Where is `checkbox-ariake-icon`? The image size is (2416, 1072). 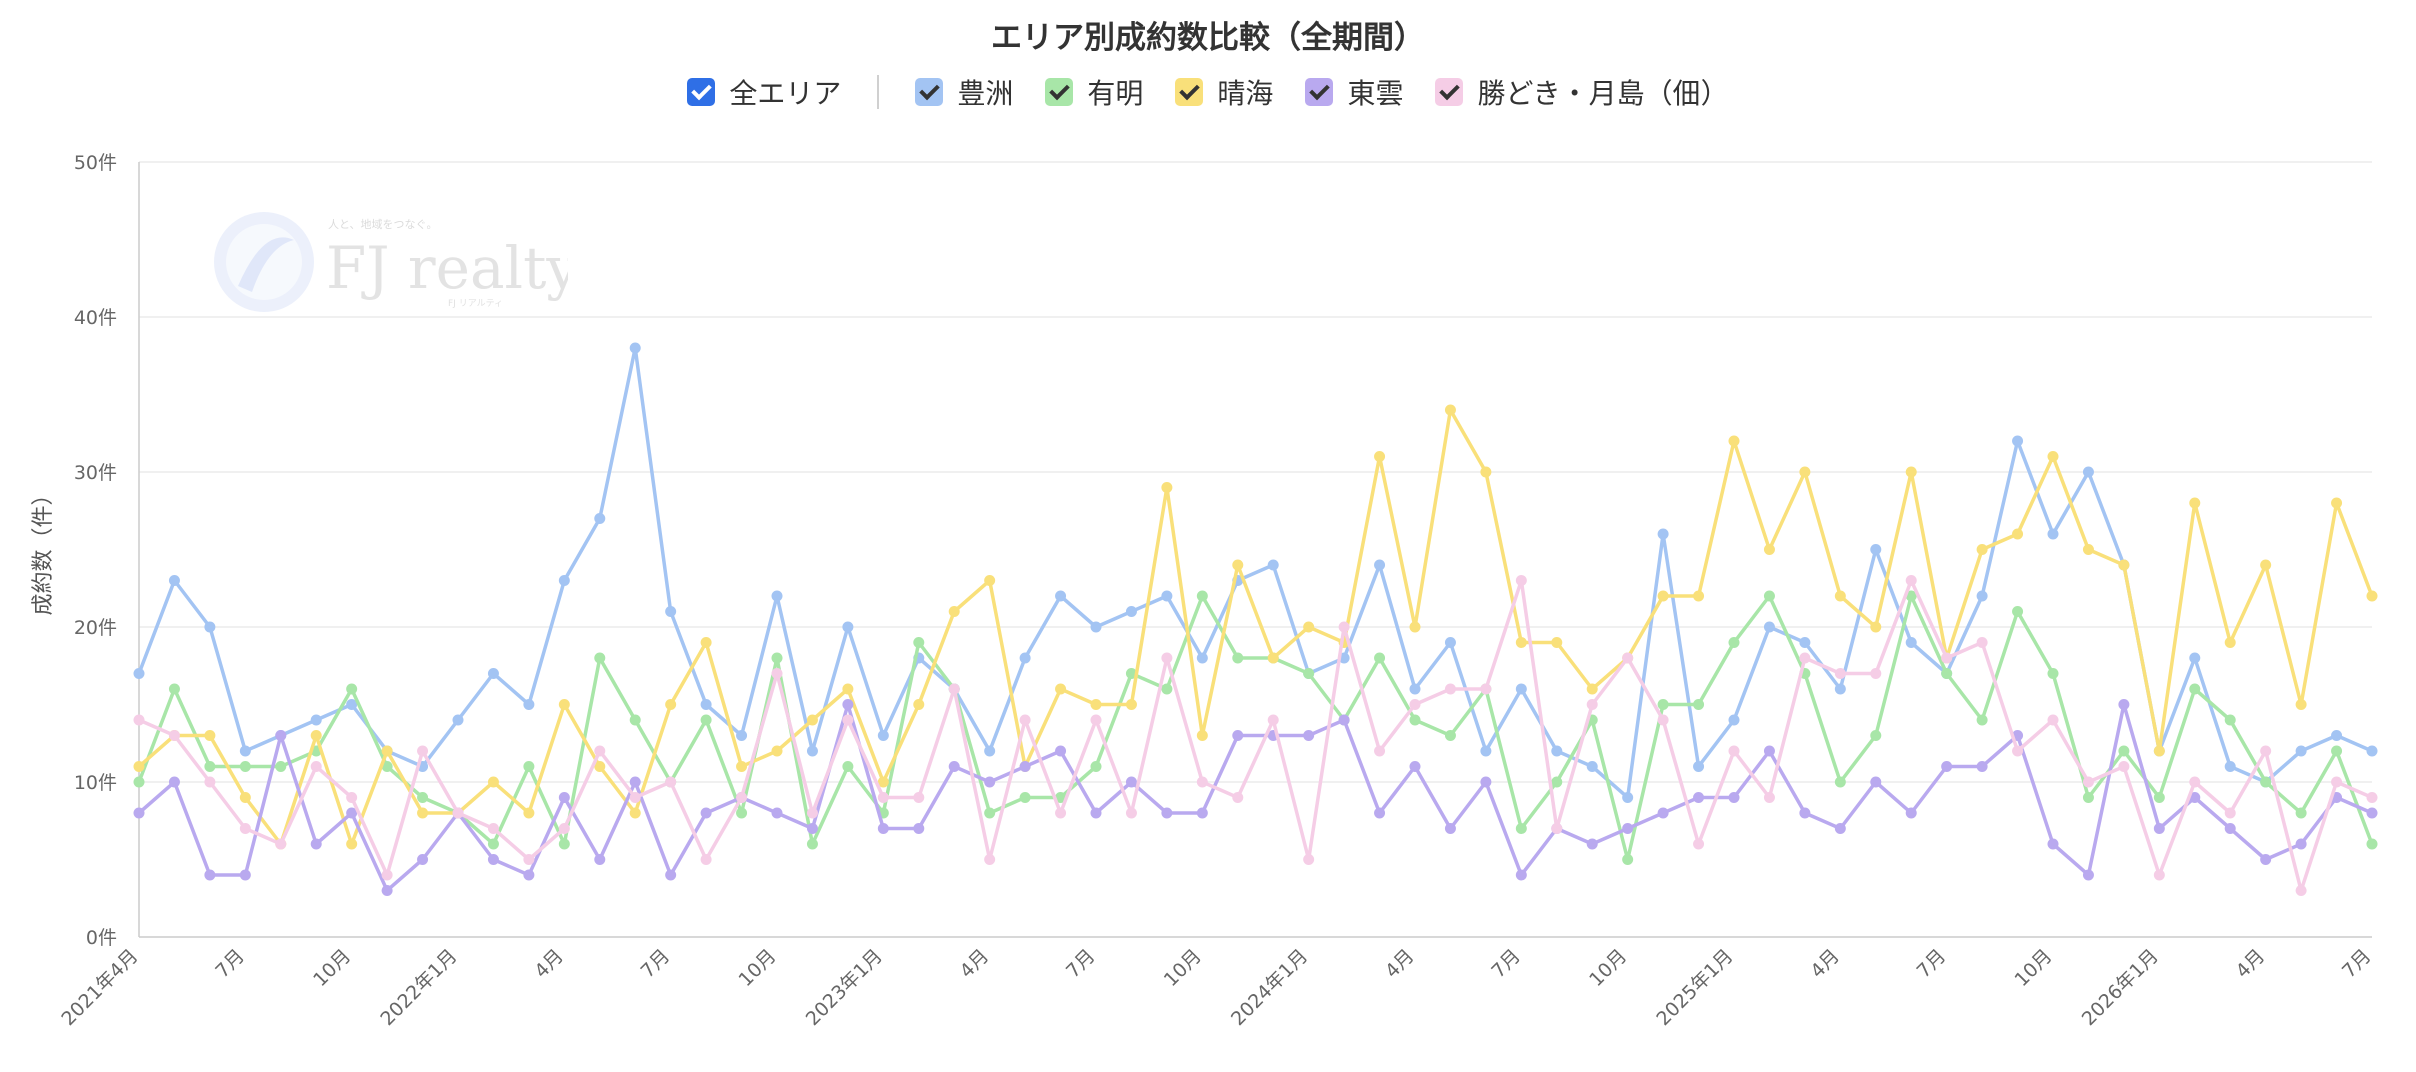 checkbox-ariake-icon is located at coordinates (1059, 92).